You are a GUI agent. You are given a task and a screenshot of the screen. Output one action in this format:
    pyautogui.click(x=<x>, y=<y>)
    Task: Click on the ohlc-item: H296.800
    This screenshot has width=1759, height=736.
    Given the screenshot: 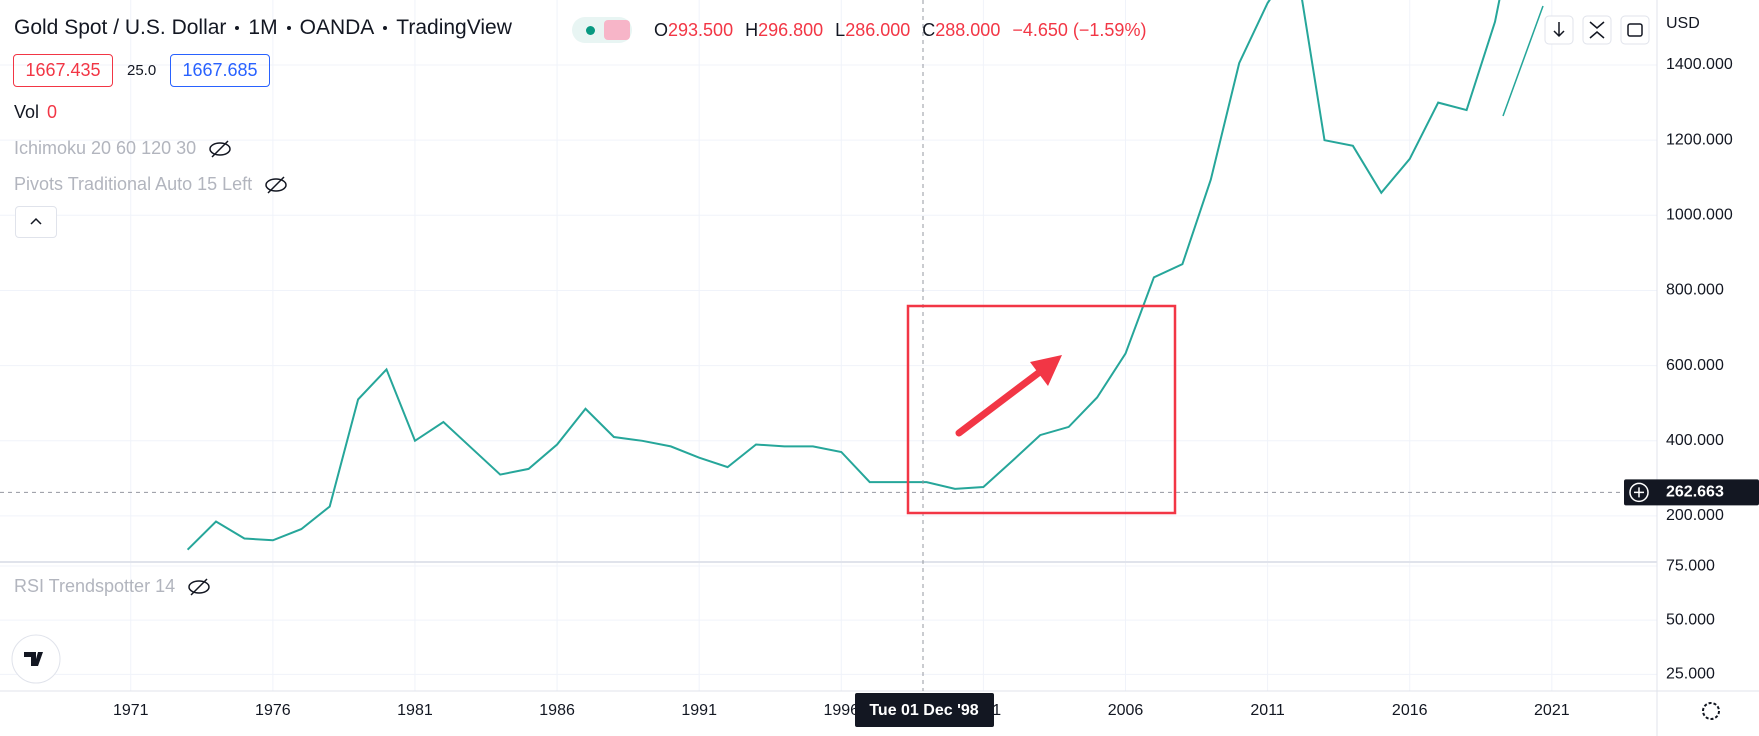 What is the action you would take?
    pyautogui.click(x=784, y=30)
    